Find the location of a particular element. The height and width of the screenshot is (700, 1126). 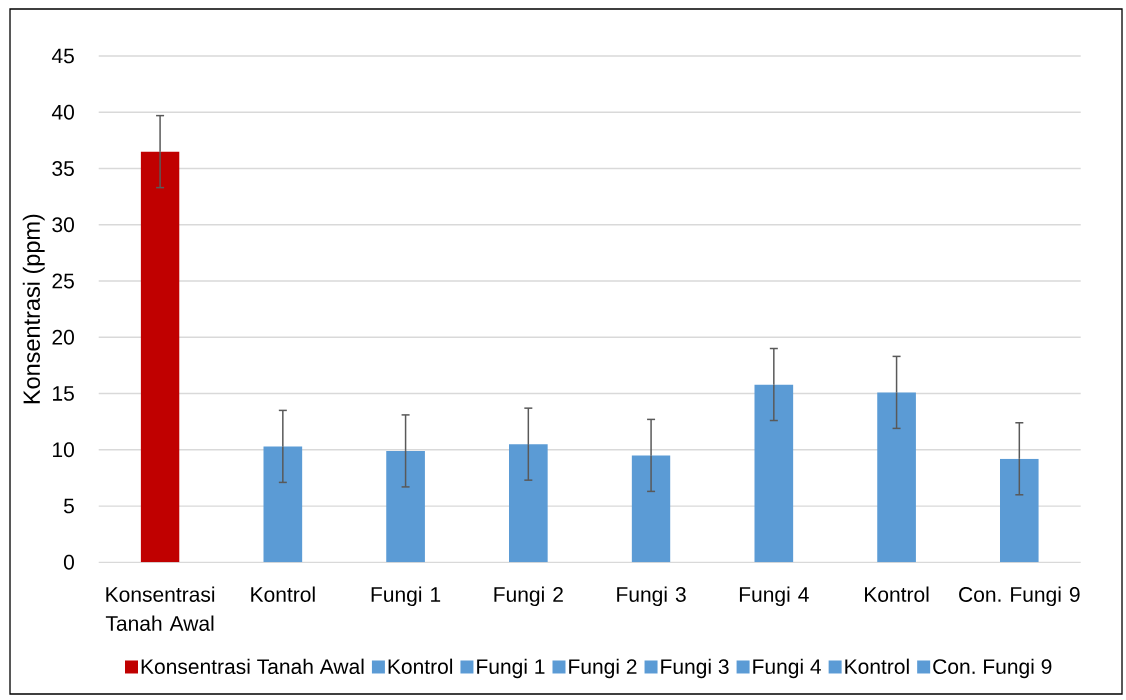

y-tick-label: 0 is located at coordinates (68, 562).